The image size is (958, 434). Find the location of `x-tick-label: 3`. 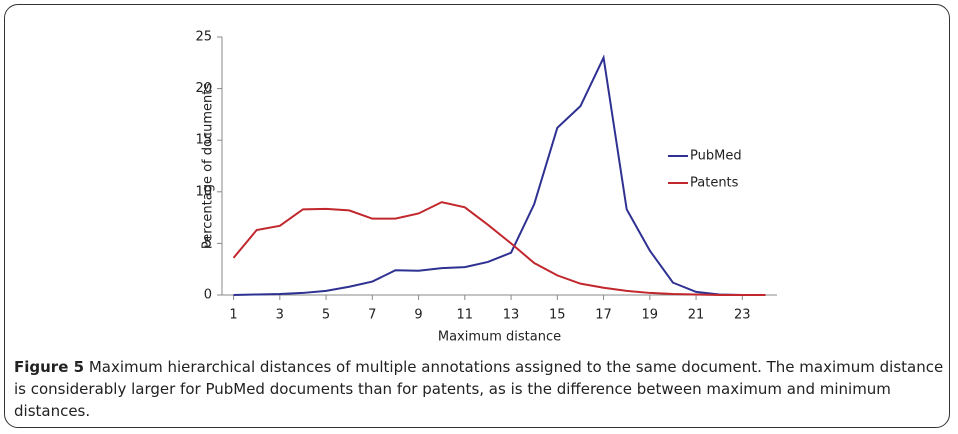

x-tick-label: 3 is located at coordinates (280, 315).